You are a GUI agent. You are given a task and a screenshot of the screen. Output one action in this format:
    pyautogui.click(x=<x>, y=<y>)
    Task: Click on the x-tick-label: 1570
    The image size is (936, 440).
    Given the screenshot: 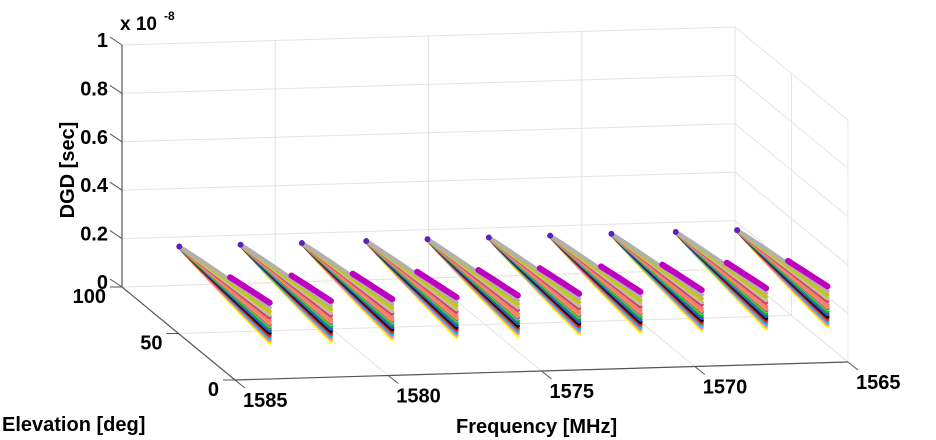 What is the action you would take?
    pyautogui.click(x=725, y=388)
    